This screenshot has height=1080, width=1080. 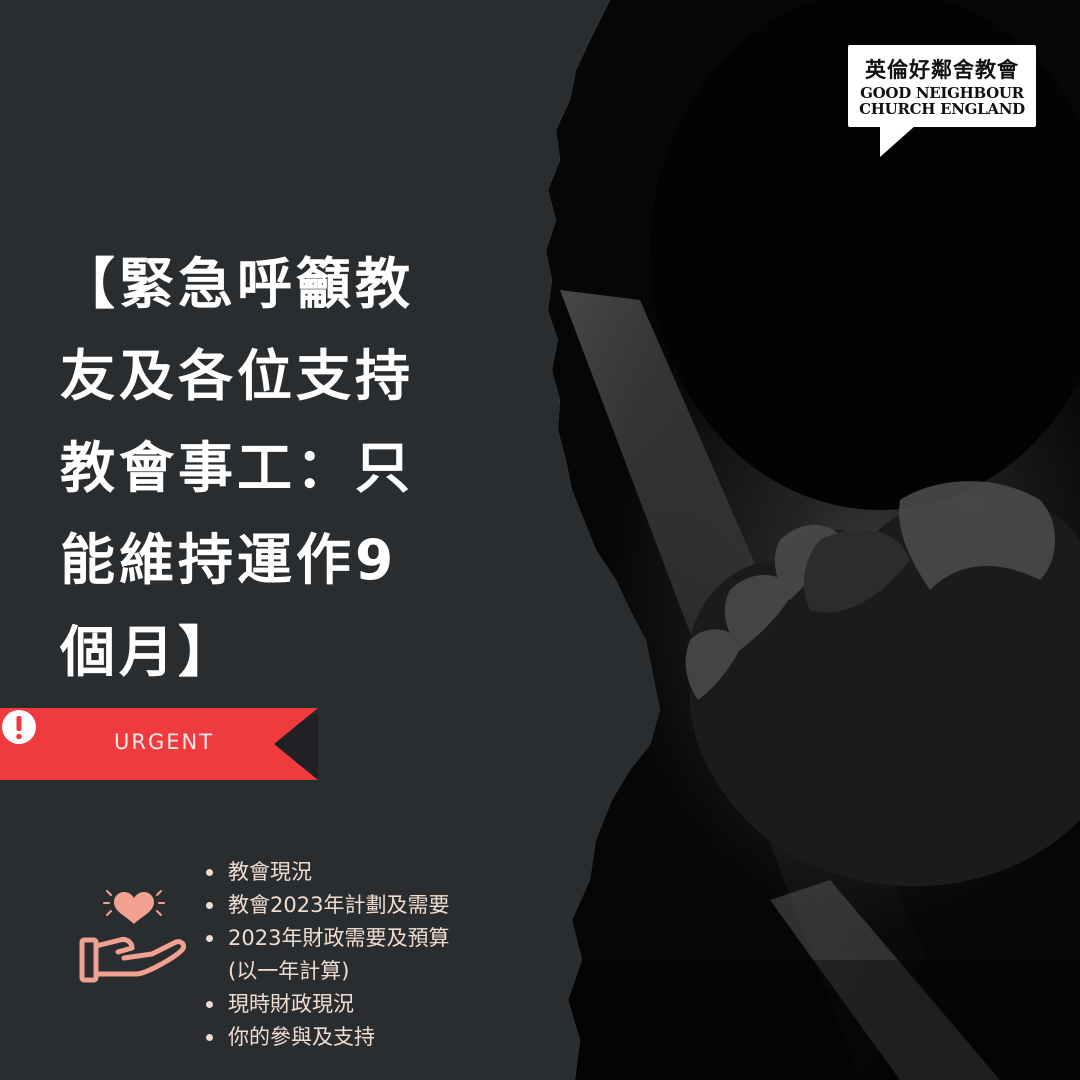 I want to click on church-logo: 英倫好鄰舍教會 GOOD NEIGHBOUR CHURCH ENGLAND, so click(x=942, y=86).